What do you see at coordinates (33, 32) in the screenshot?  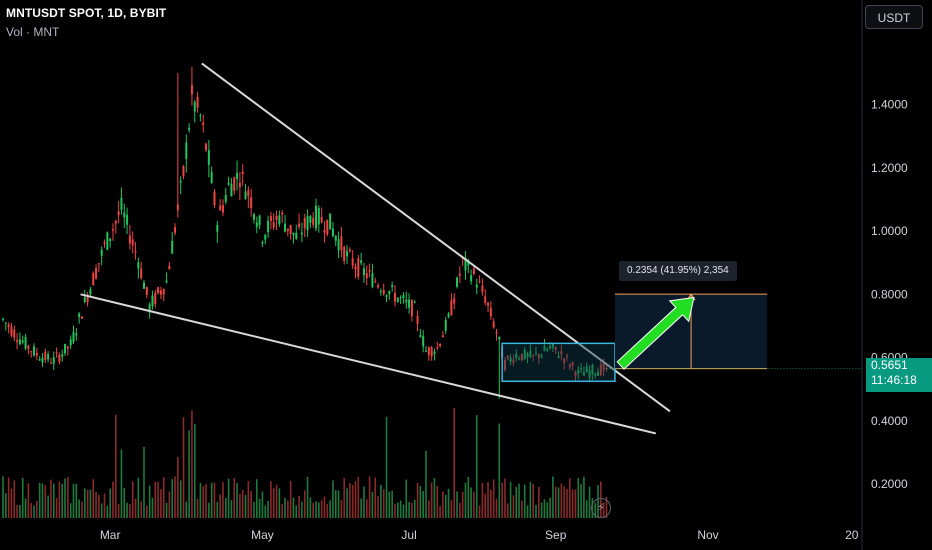 I see `volume-legend: Vol · MNT` at bounding box center [33, 32].